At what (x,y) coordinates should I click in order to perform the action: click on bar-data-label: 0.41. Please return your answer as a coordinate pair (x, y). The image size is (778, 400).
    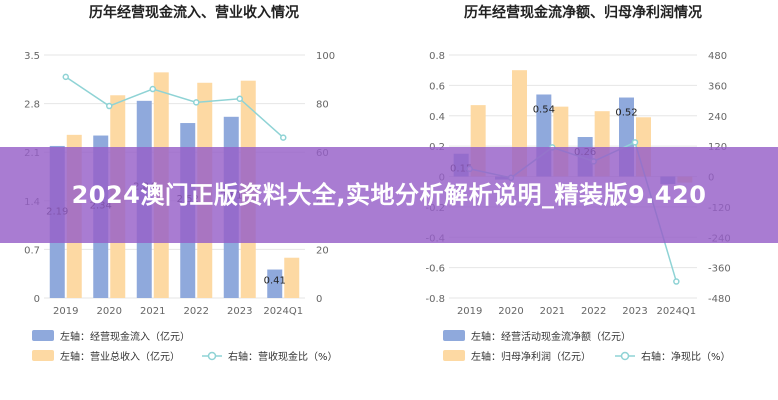
    Looking at the image, I should click on (275, 281).